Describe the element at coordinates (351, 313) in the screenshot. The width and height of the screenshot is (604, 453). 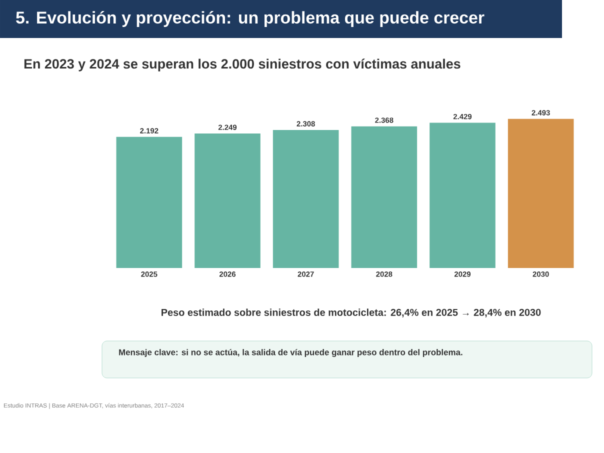
I see `text: Peso estimado sobre siniestros de motocicleta: 26,4% en 2025 → 28,4% en 2030` at that location.